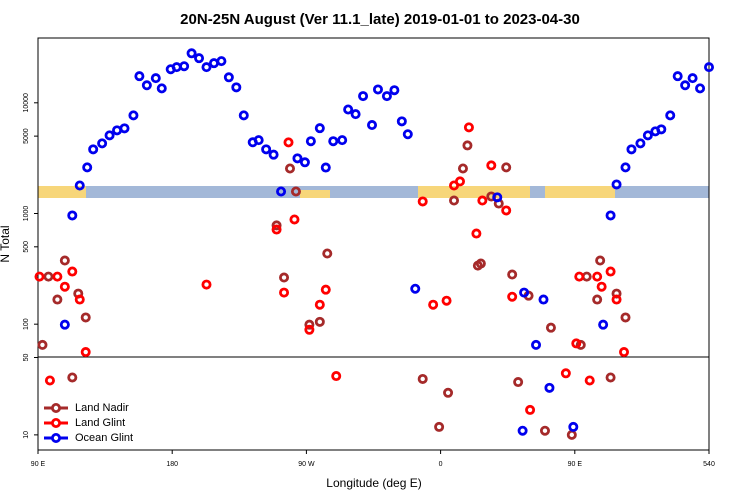  I want to click on legend-label: Land Nadir, so click(102, 408).